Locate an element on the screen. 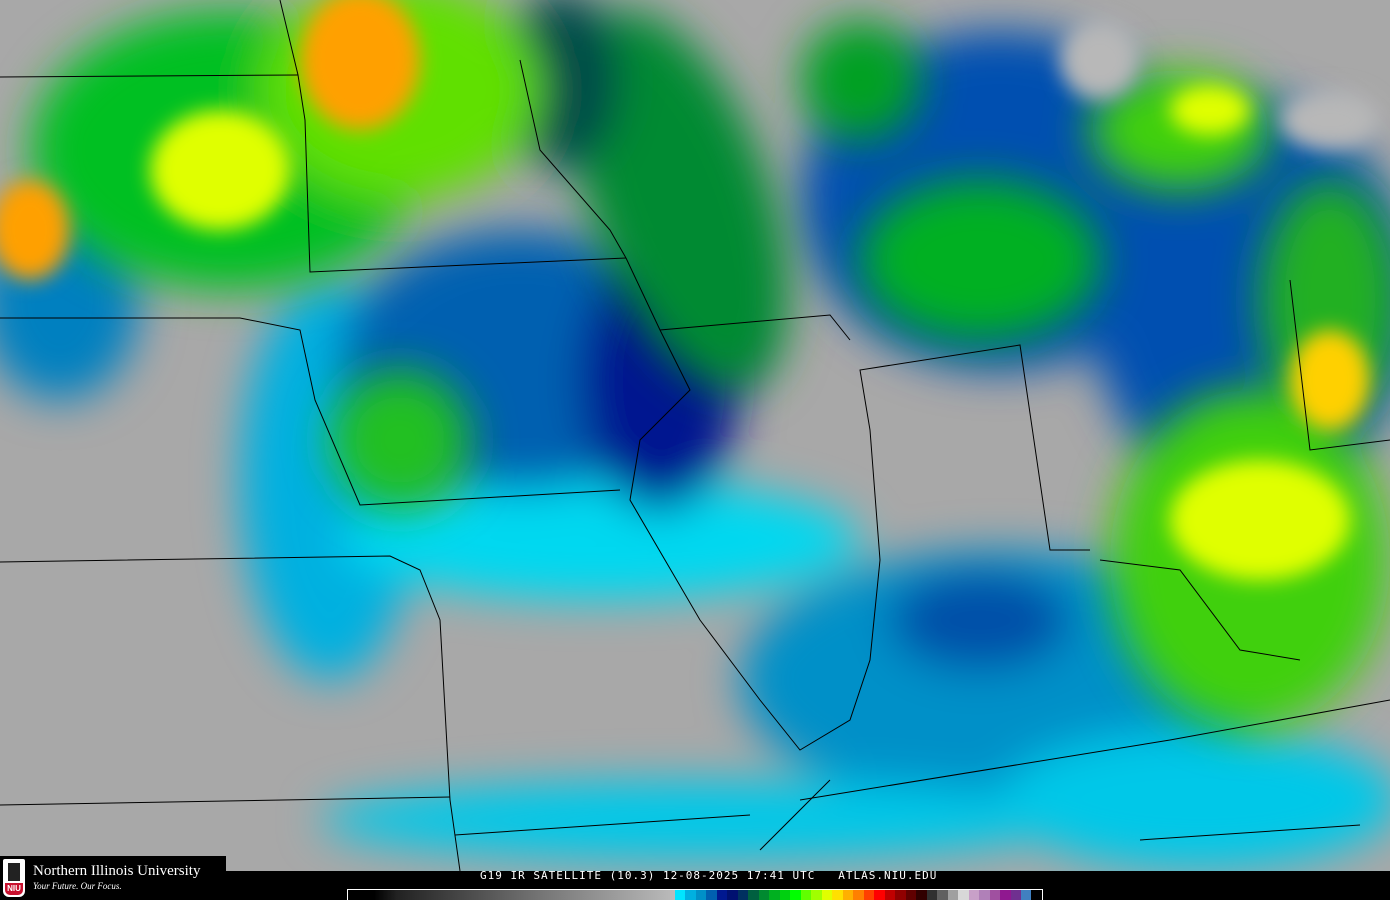  university-tagline: Your Future. Our Focus. is located at coordinates (77, 886).